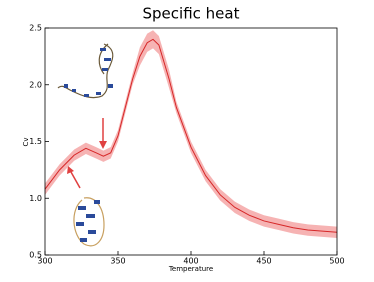 Image resolution: width=374 pixels, height=282 pixels. I want to click on y-axis-label: Cv, so click(26, 141).